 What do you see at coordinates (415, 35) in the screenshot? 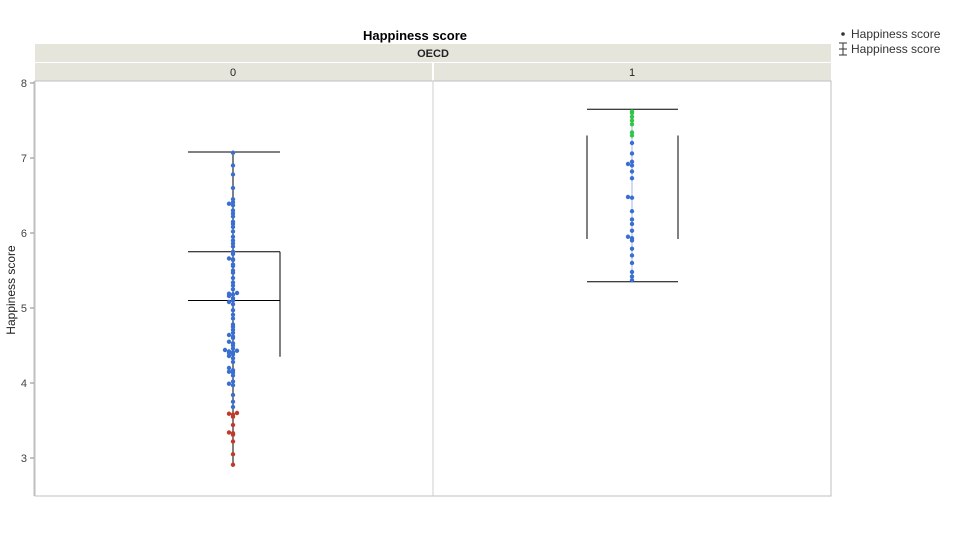
I see `chart-title: Happiness score` at bounding box center [415, 35].